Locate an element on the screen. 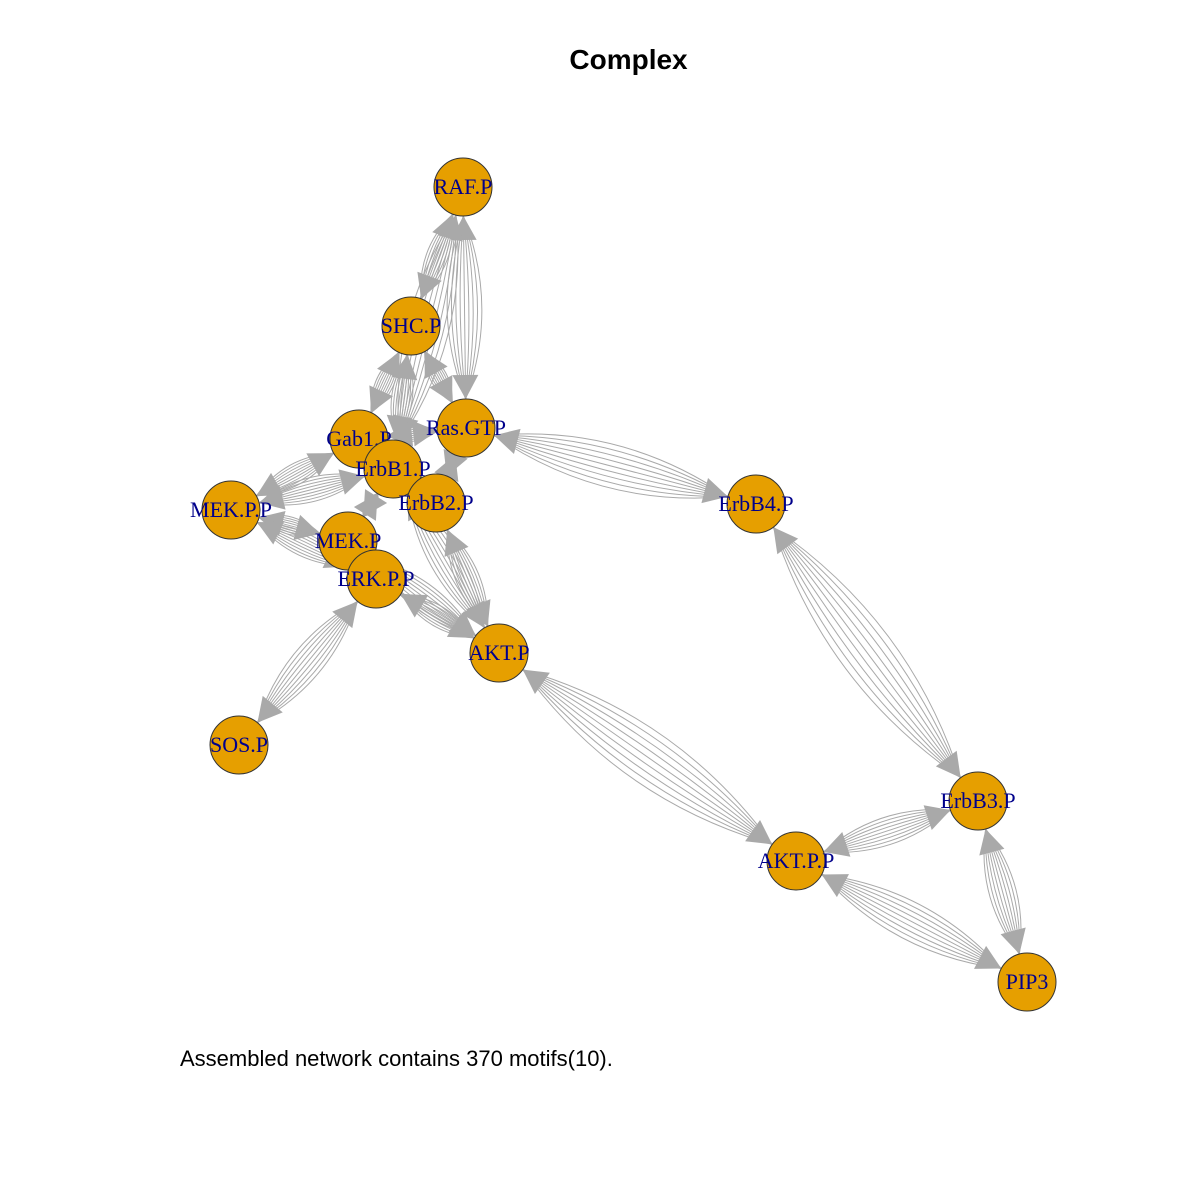 The image size is (1200, 1200). node-label: AKT.P is located at coordinates (498, 652).